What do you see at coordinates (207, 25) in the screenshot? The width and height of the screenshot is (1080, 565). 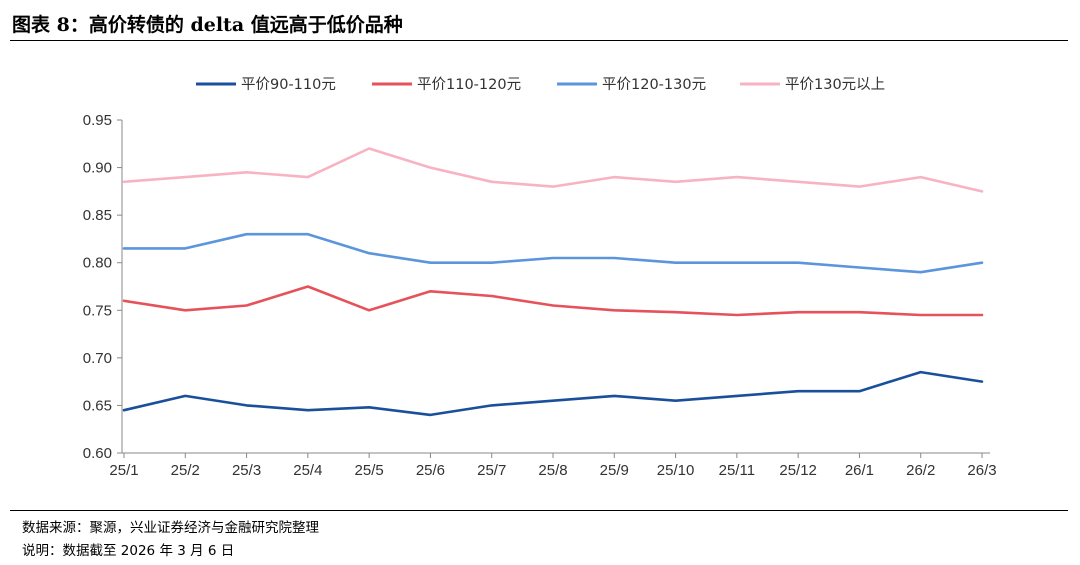 I see `figure-title: 图表 8：高价转债的 delta 值远高于低价品种` at bounding box center [207, 25].